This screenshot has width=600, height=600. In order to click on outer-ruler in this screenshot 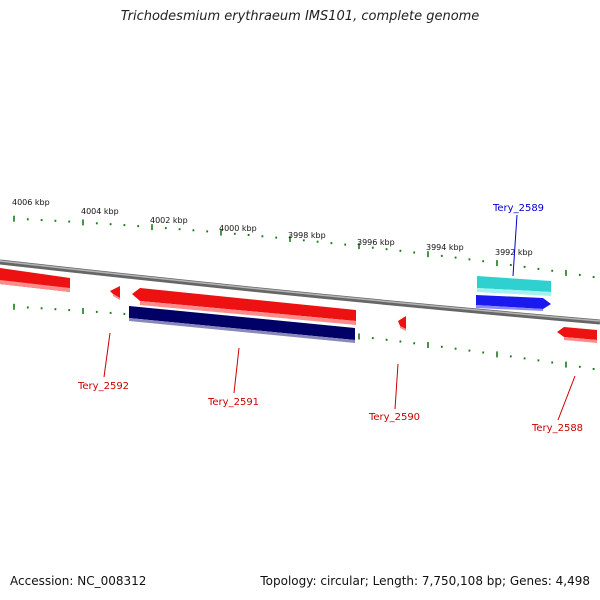, I will do `click(304, 246)`.